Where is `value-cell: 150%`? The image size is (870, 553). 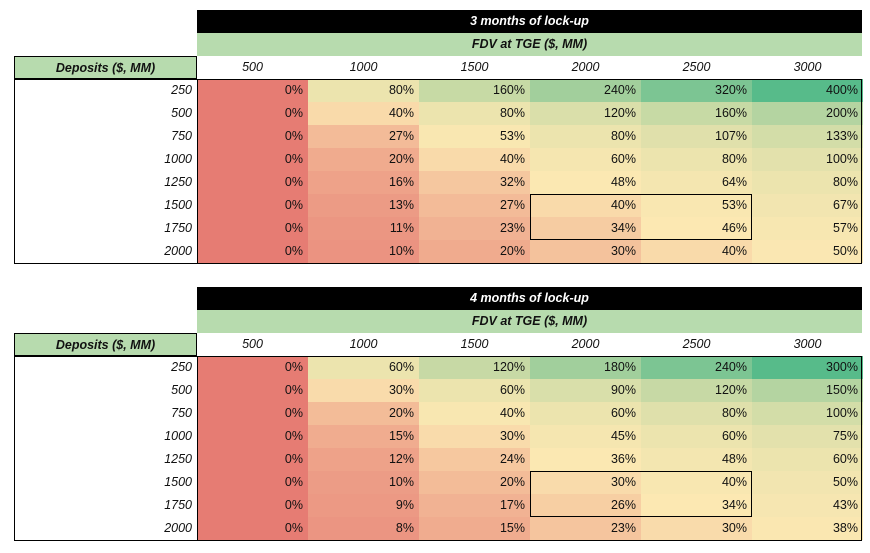
value-cell: 150% is located at coordinates (807, 390).